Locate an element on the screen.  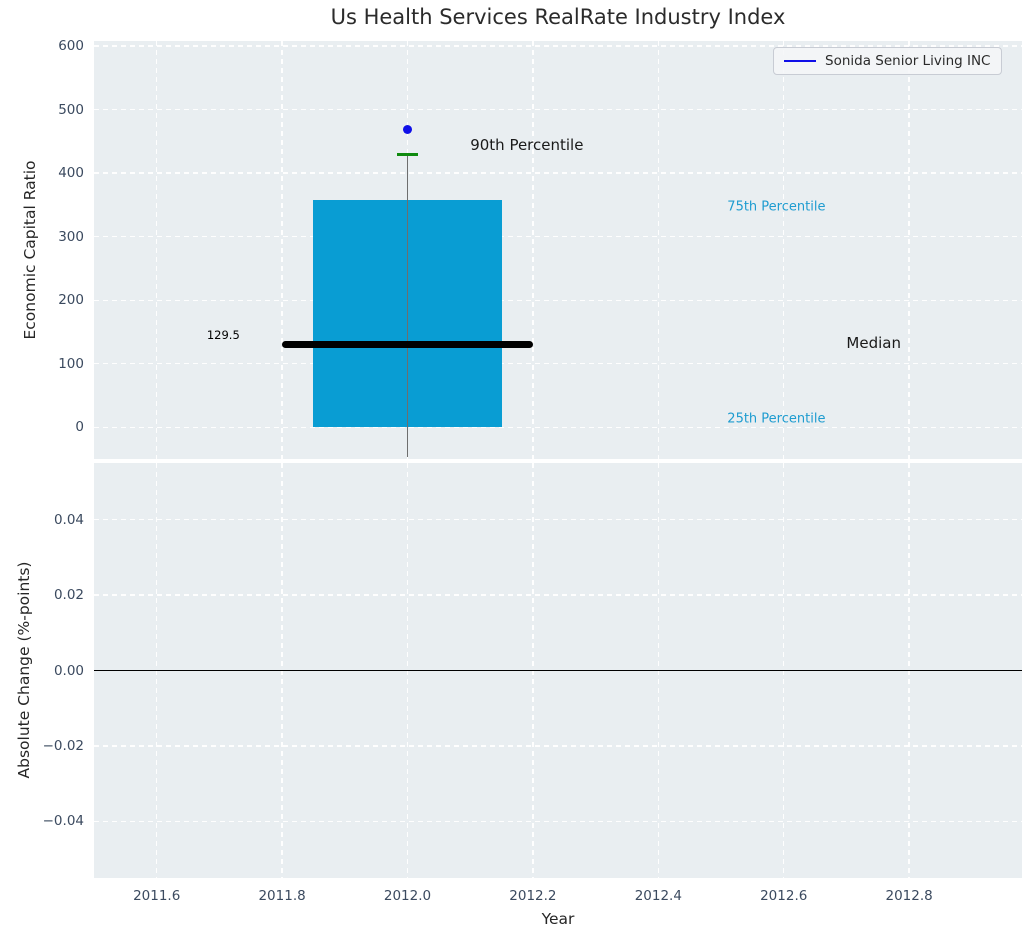
legend: Sonida Senior Living INC is located at coordinates (887, 61).